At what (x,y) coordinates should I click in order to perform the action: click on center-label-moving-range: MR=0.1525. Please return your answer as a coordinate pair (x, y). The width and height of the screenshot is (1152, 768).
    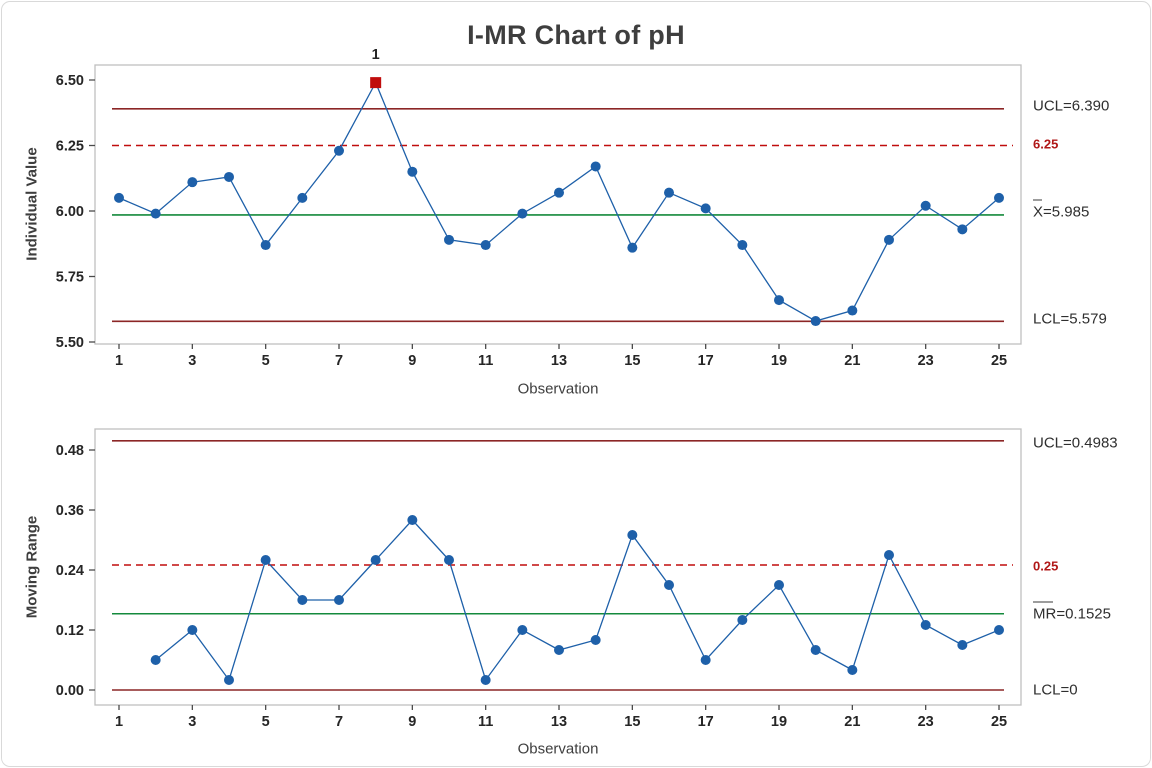
    Looking at the image, I should click on (1072, 612).